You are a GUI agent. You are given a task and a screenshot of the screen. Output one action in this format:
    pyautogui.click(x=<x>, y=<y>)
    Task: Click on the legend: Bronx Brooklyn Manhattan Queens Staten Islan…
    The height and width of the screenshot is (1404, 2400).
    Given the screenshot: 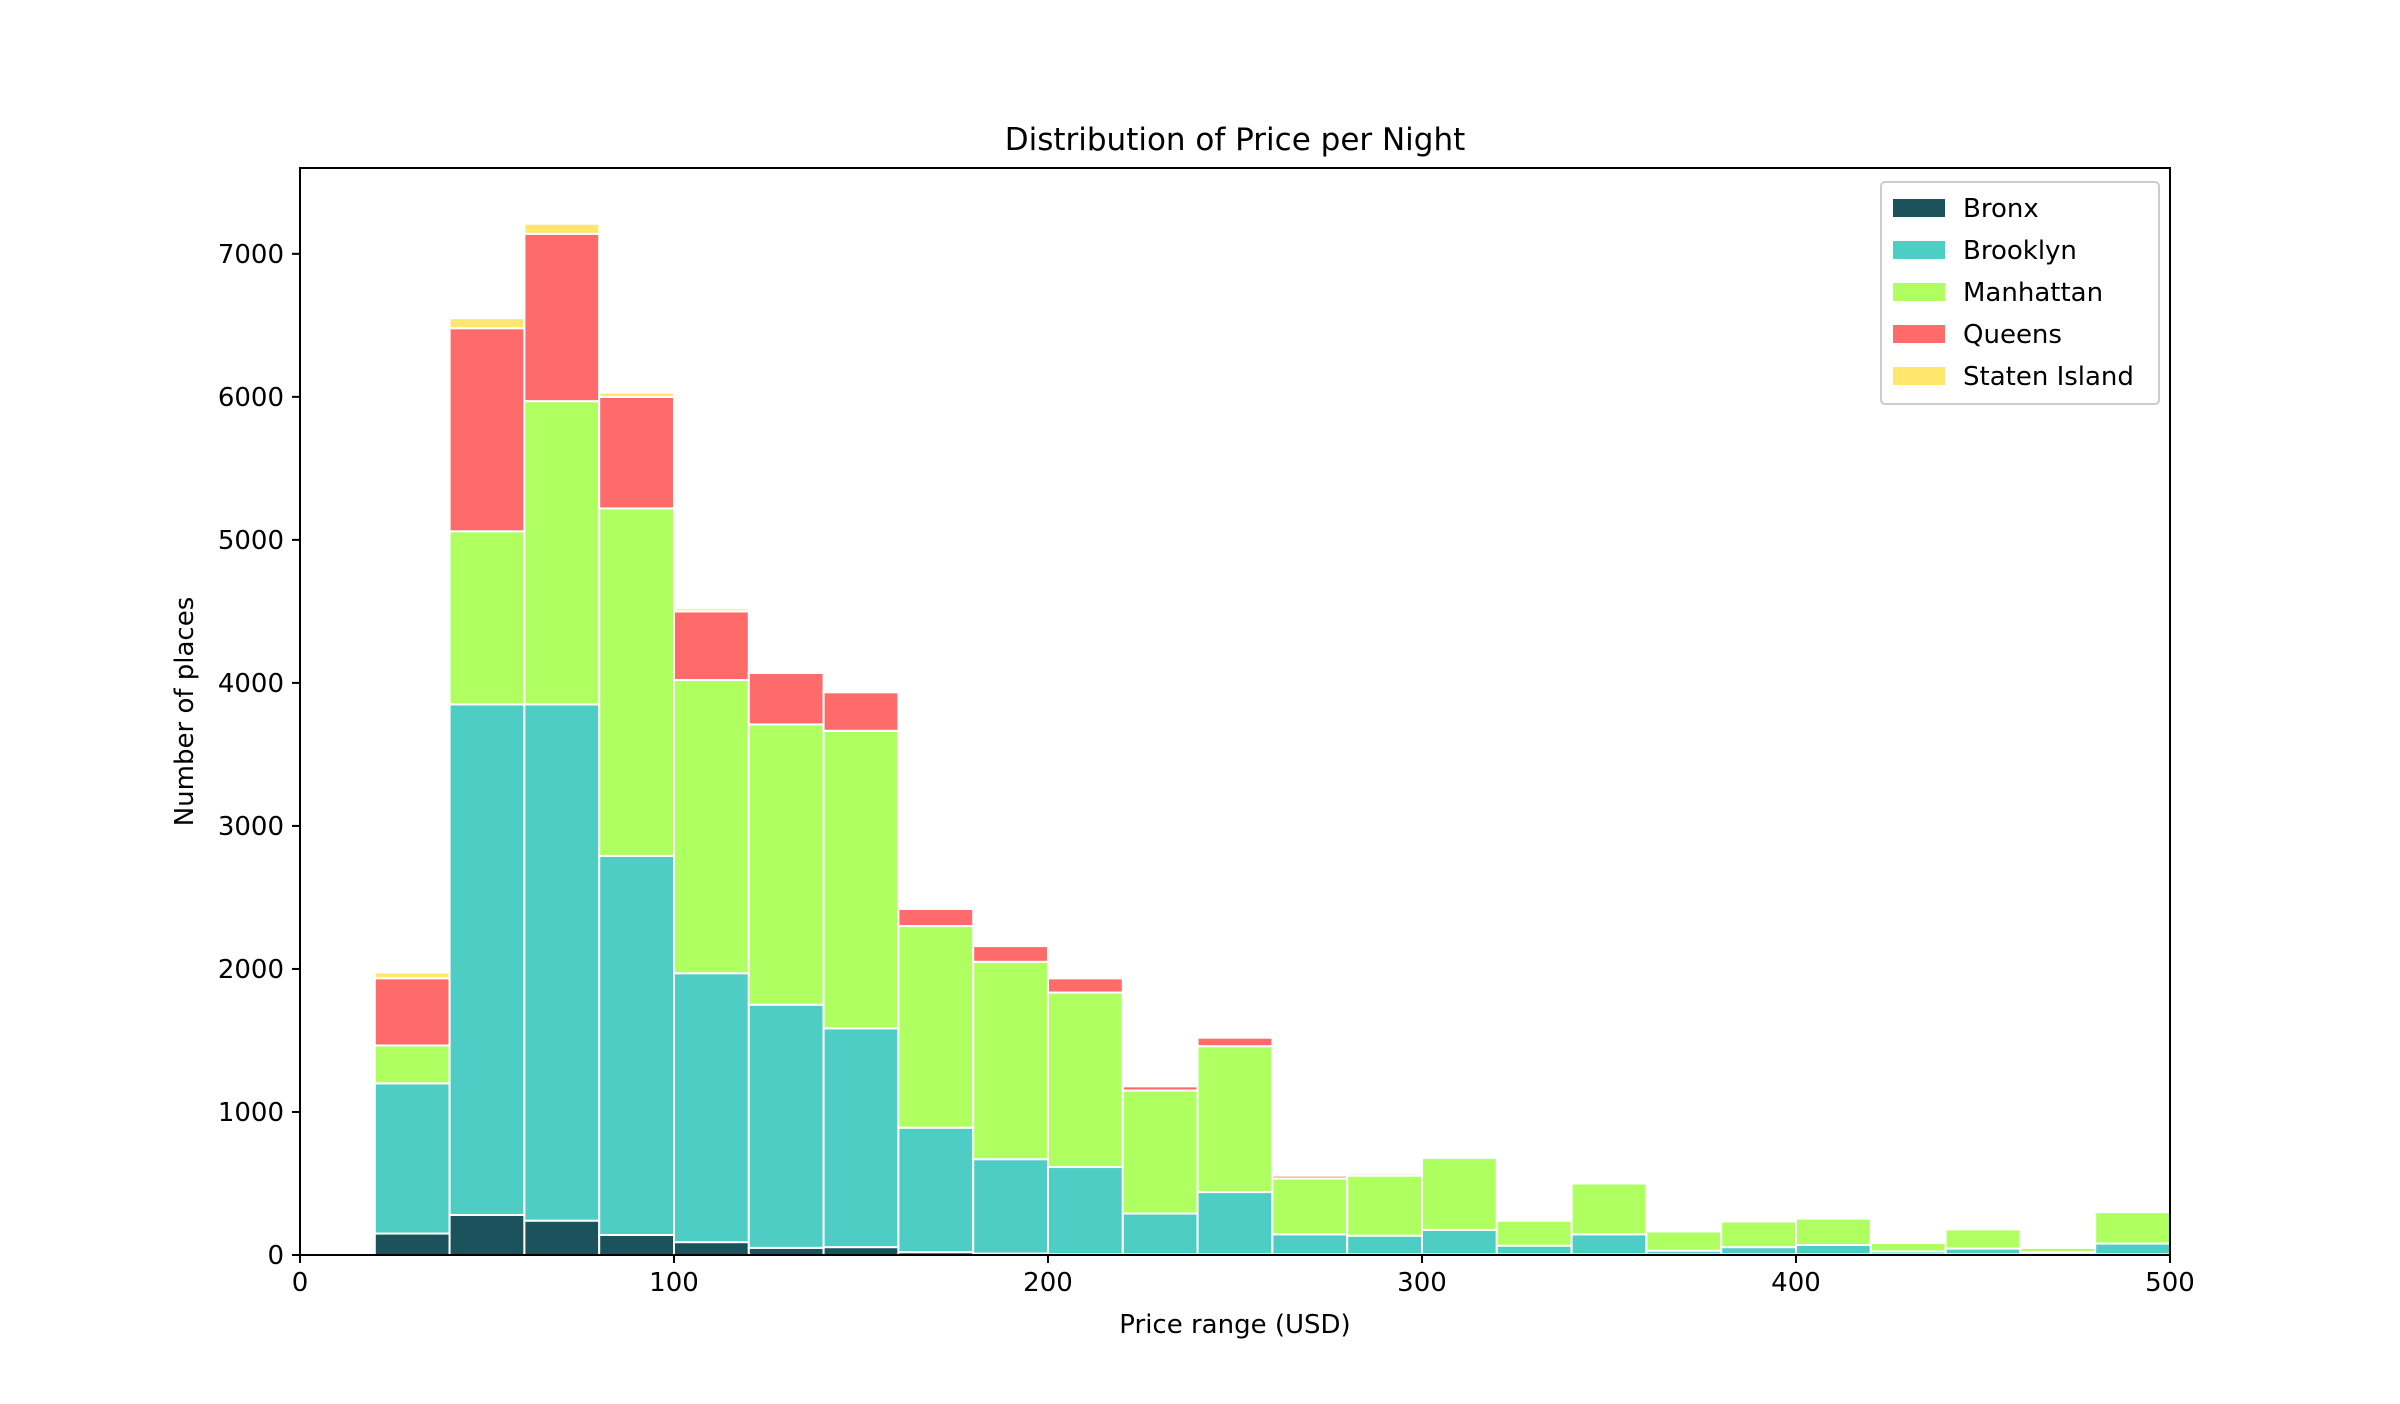 What is the action you would take?
    pyautogui.click(x=2020, y=293)
    